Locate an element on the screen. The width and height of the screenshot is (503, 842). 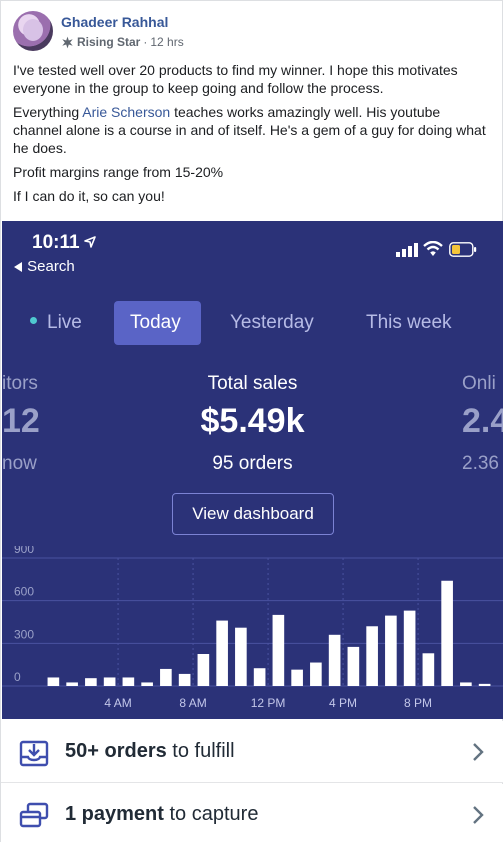
location-arrow-icon is located at coordinates (89, 242).